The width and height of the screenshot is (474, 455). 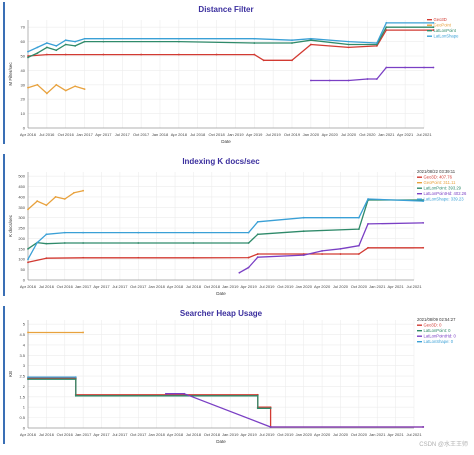 I want to click on y-tick-label: 1.5, so click(x=22, y=396).